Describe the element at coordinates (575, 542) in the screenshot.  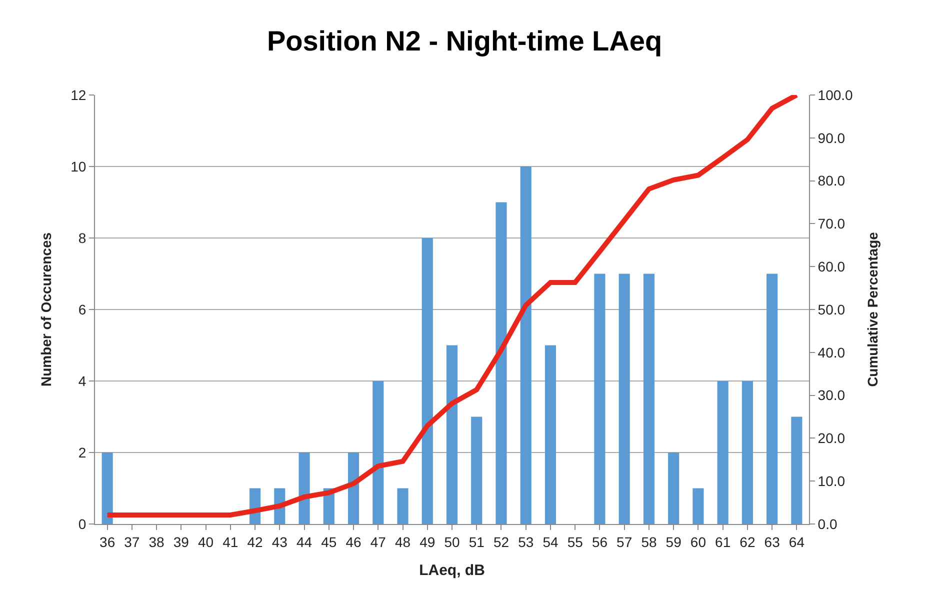
I see `x-tick-label: 55` at that location.